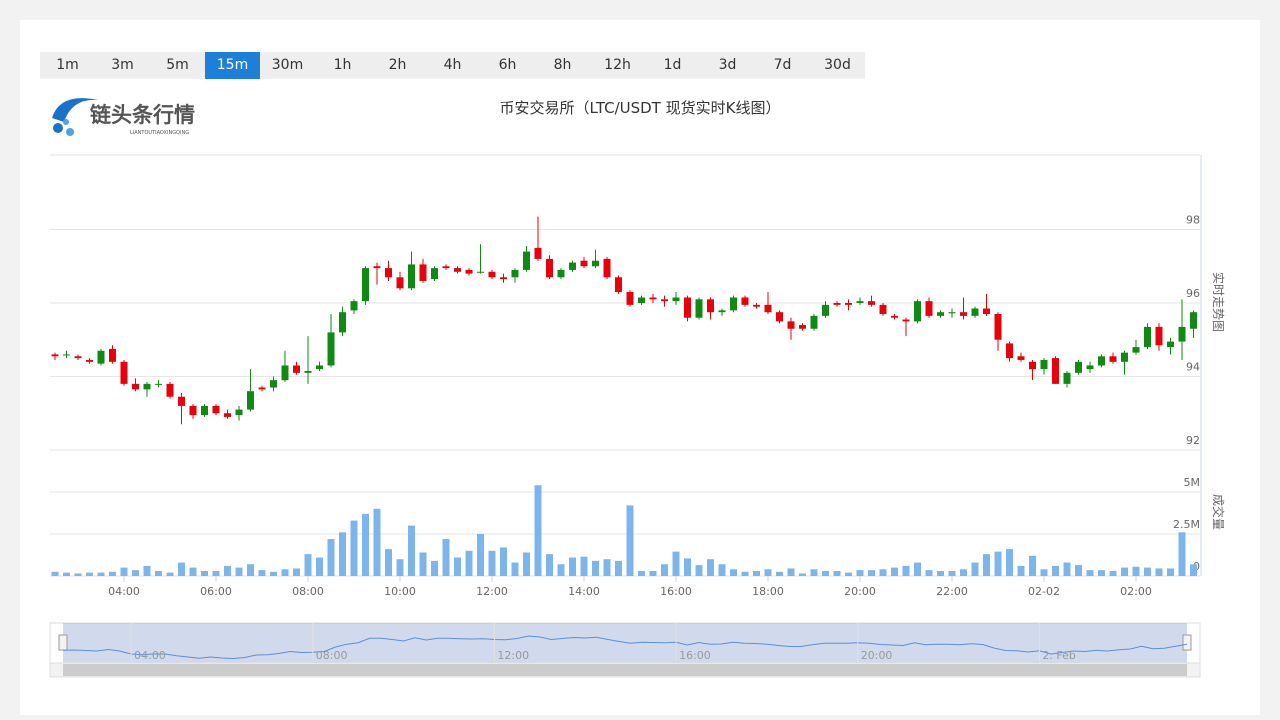 The height and width of the screenshot is (720, 1280). I want to click on period-button: 8h, so click(562, 65).